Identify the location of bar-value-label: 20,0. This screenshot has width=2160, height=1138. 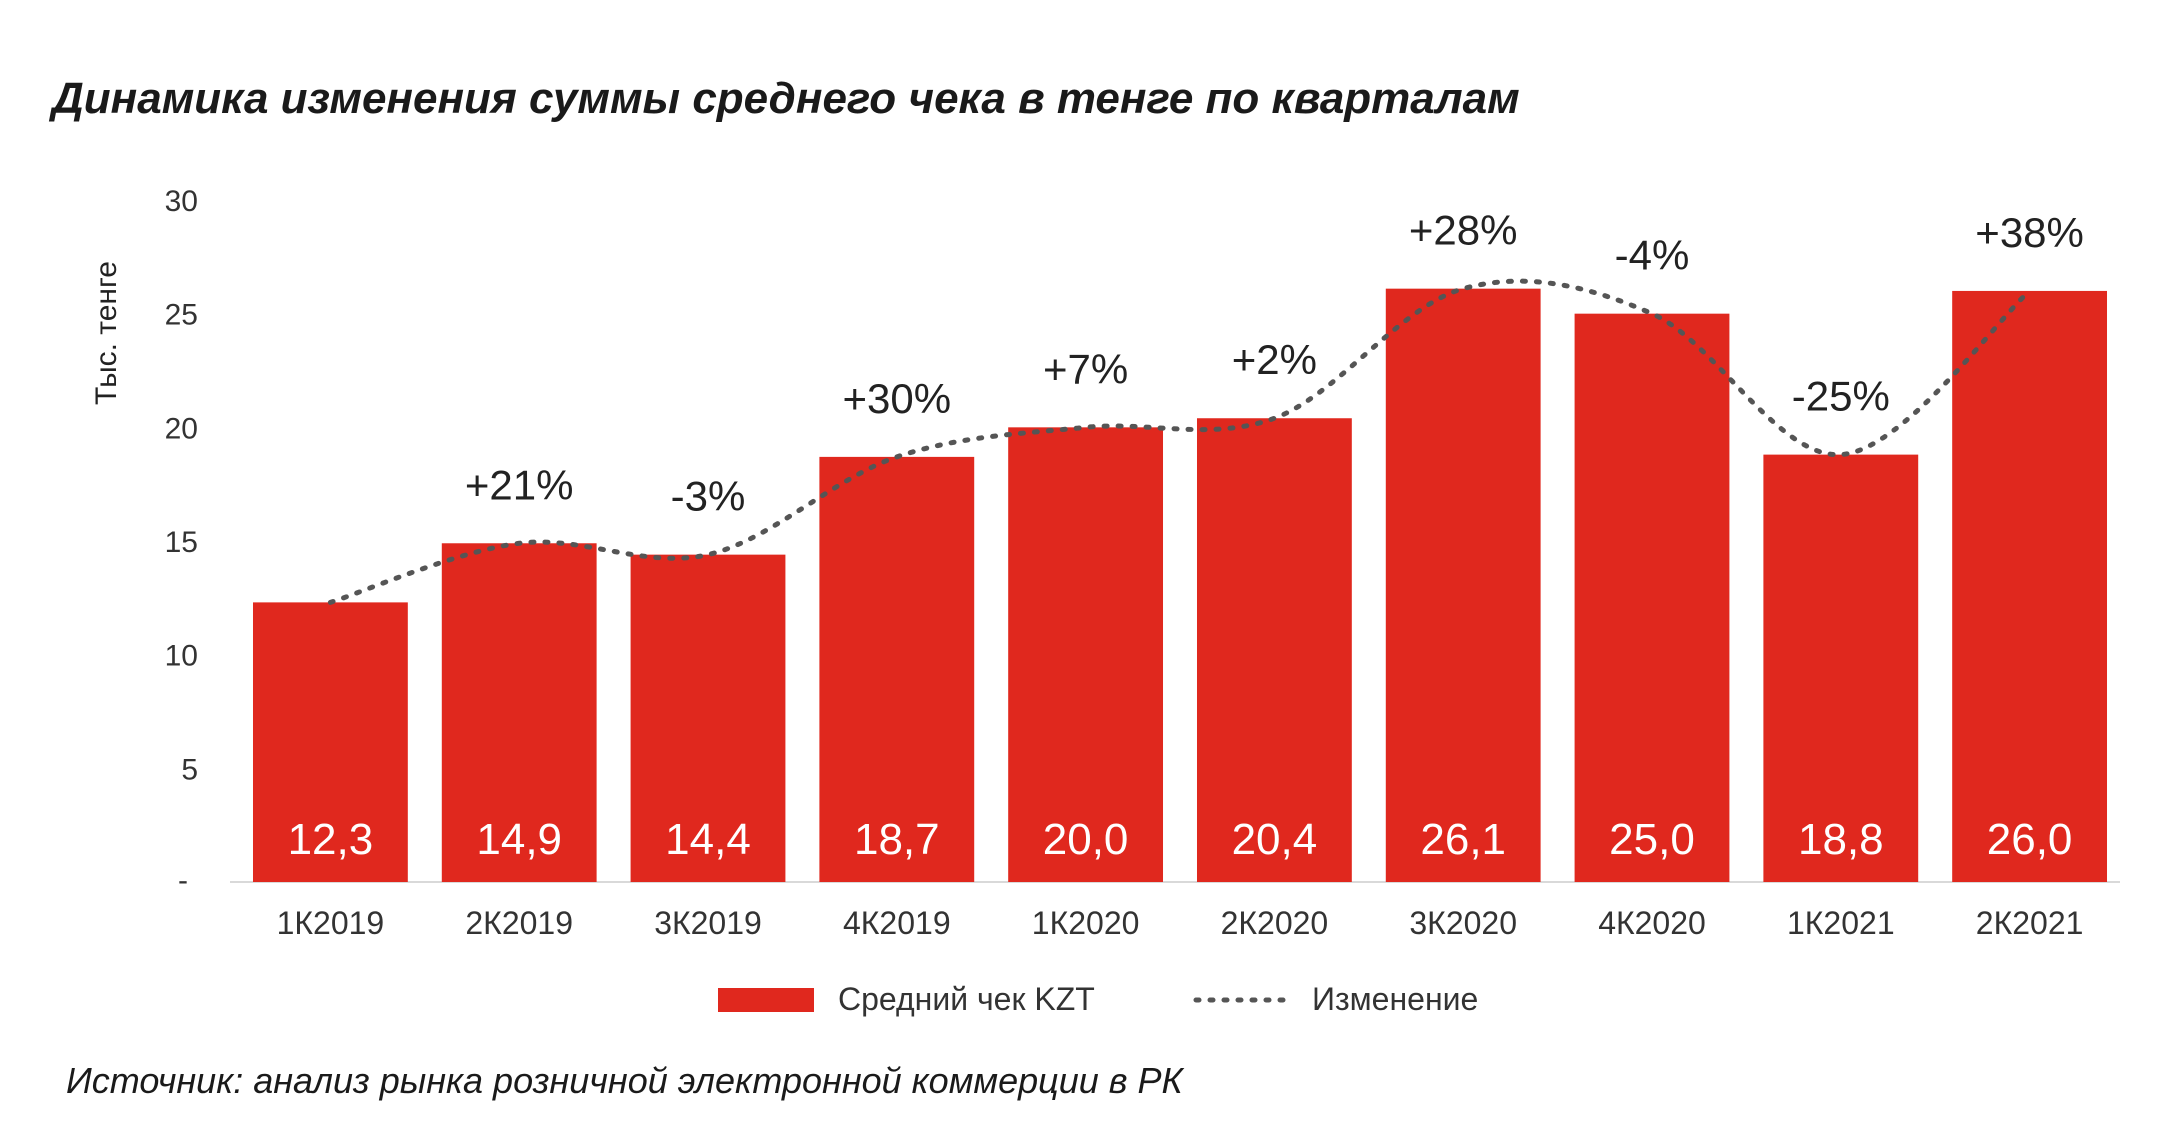
(1086, 839).